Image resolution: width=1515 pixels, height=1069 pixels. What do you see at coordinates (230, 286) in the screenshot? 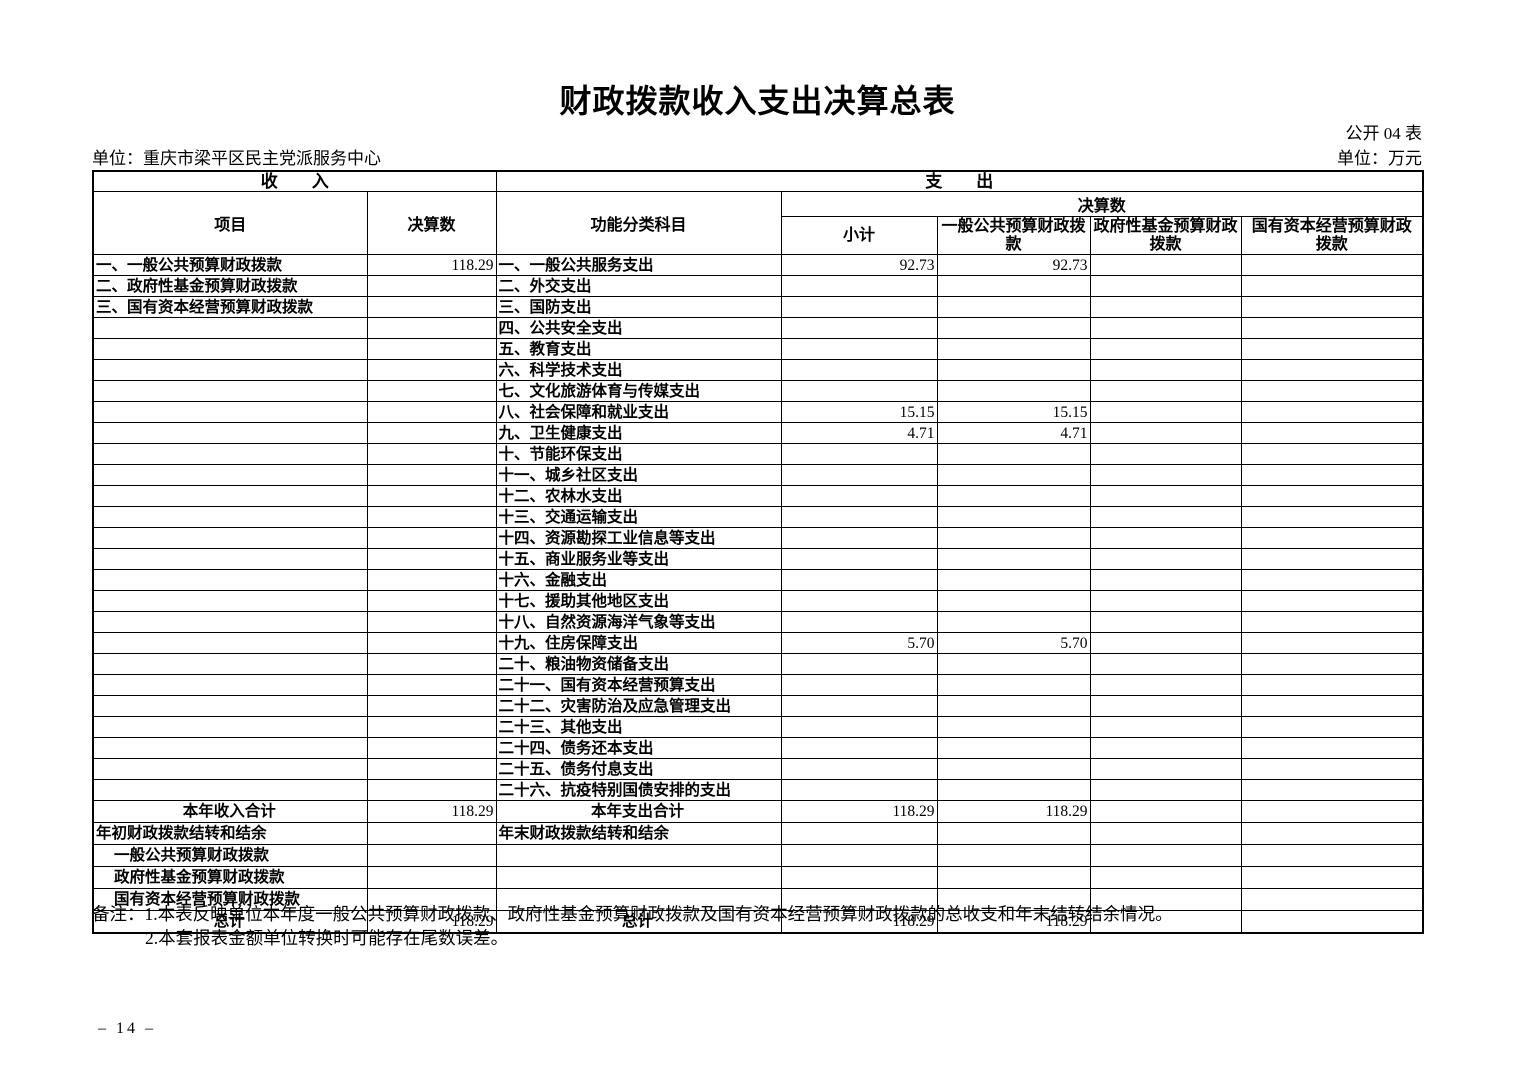
I see `income-item-cell: 二、政府性基金预算财政拨款` at bounding box center [230, 286].